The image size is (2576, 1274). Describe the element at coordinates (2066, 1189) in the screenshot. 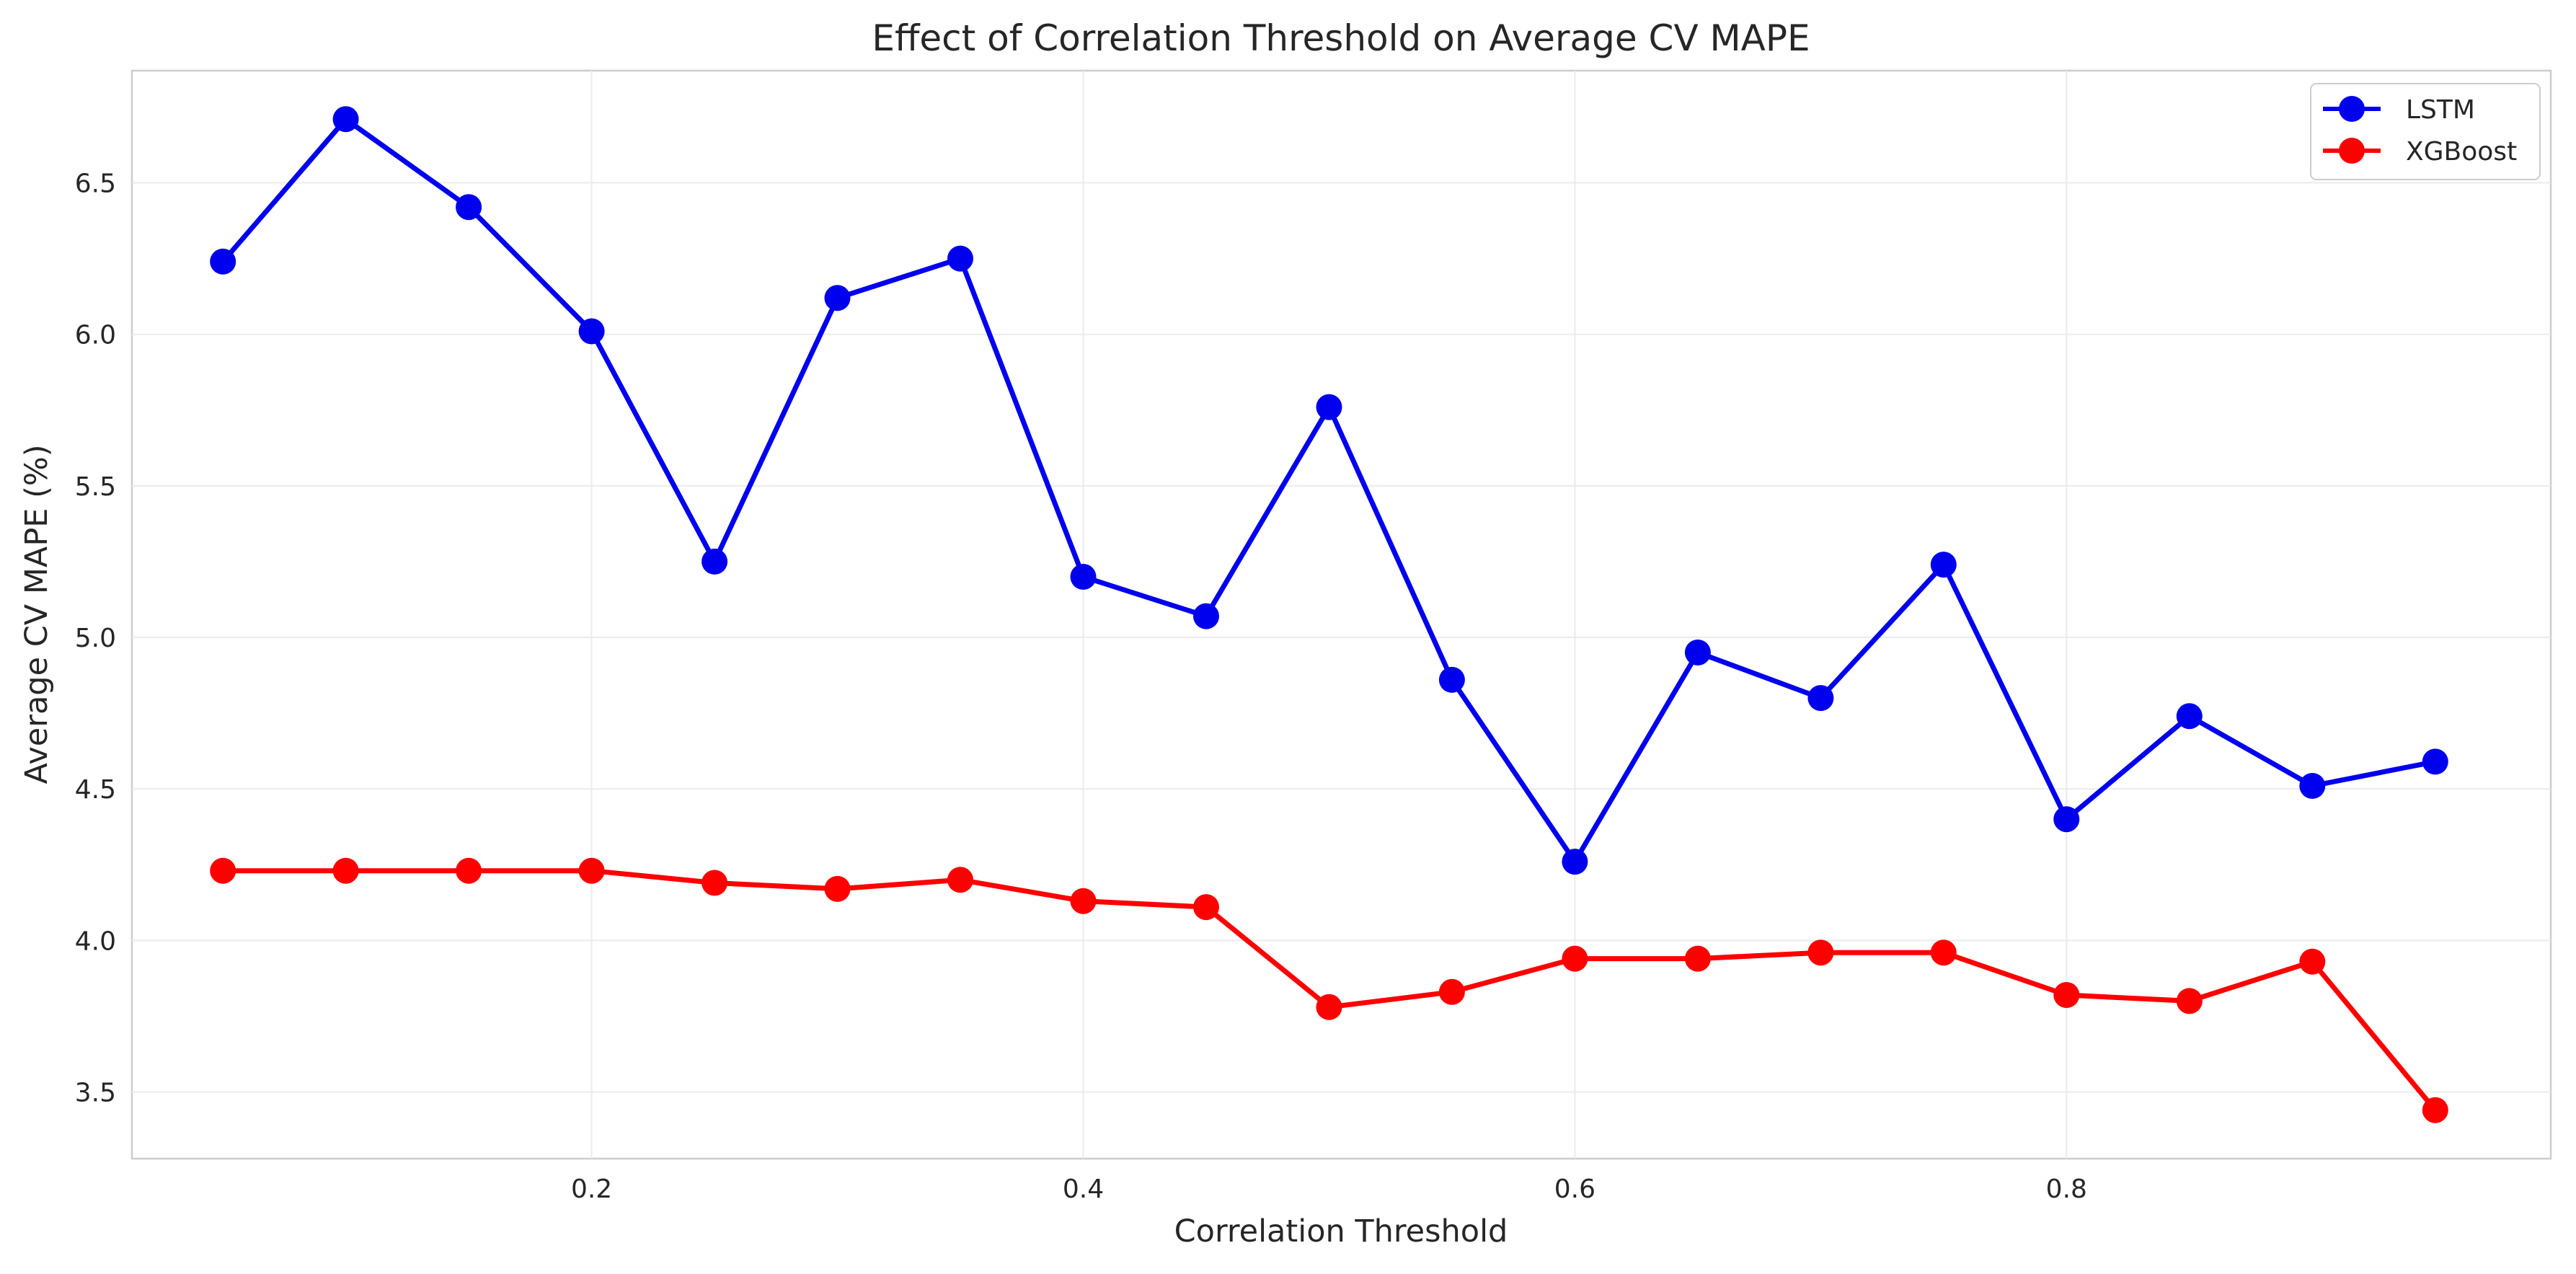

I see `x-tick-label: 0.8` at that location.